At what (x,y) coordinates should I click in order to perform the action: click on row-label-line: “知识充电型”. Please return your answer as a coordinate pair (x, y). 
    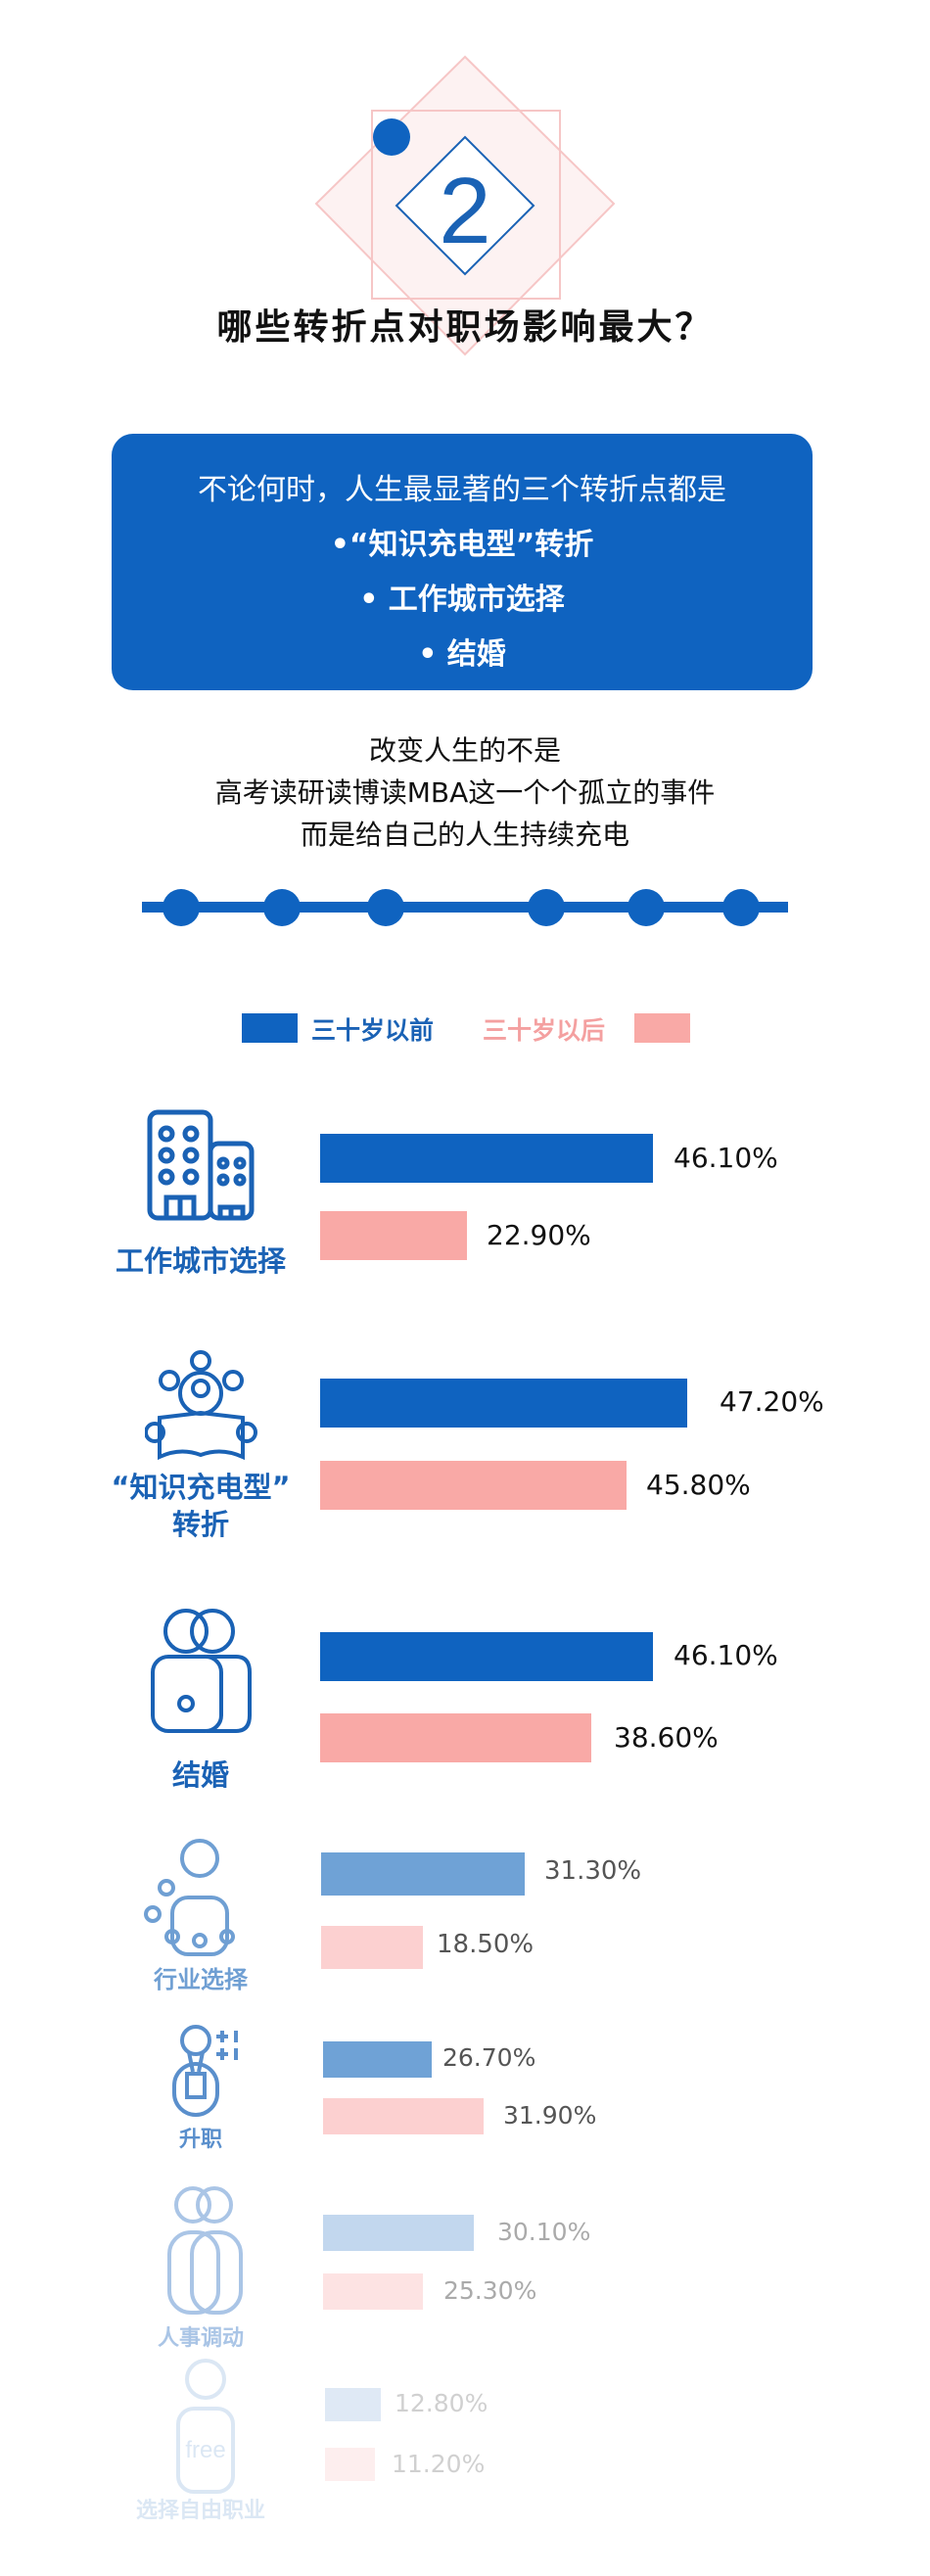
    Looking at the image, I should click on (201, 1487).